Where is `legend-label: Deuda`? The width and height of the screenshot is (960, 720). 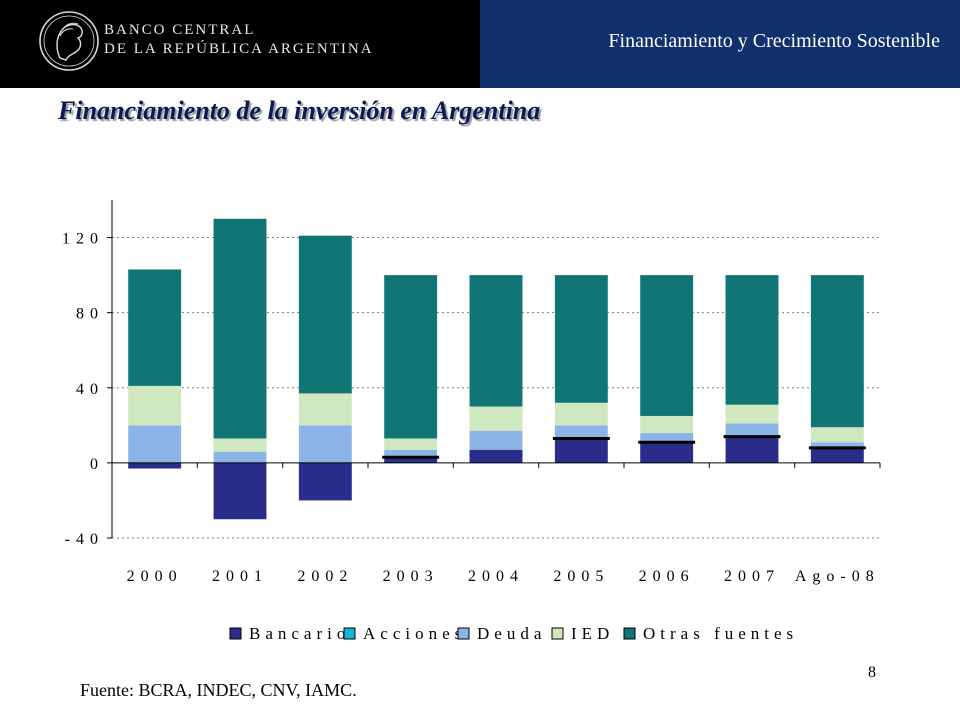 legend-label: Deuda is located at coordinates (511, 633).